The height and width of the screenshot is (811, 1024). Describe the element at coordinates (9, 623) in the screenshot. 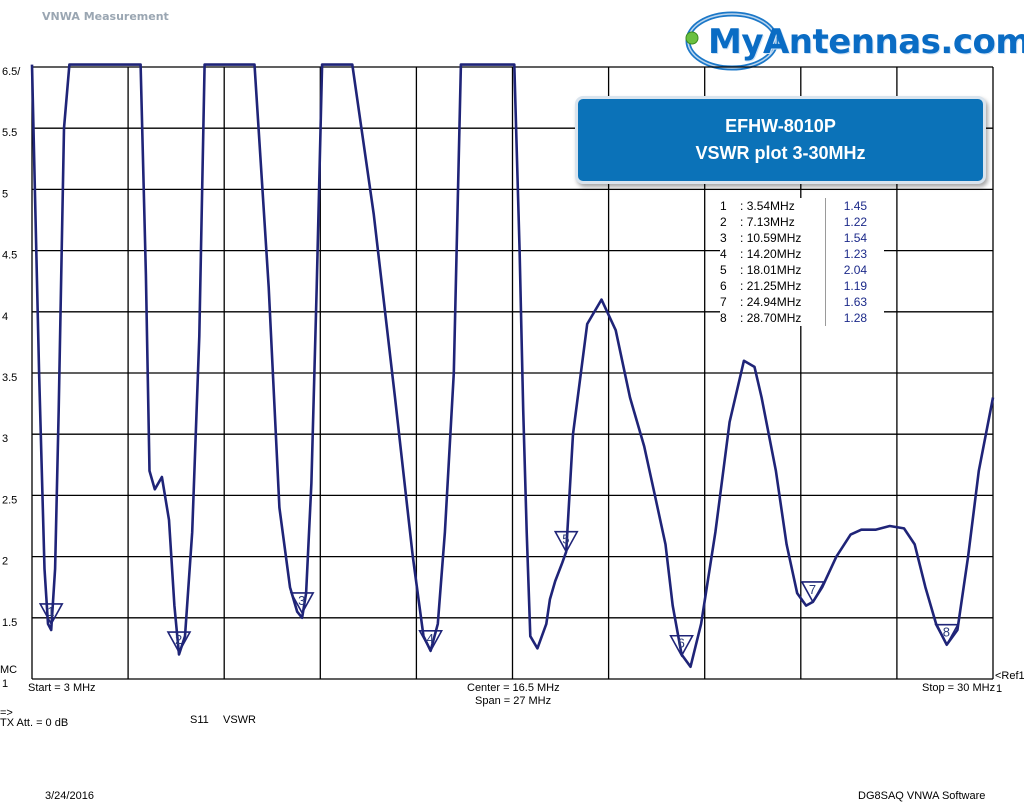

I see `y-tick-label: 1.5` at that location.